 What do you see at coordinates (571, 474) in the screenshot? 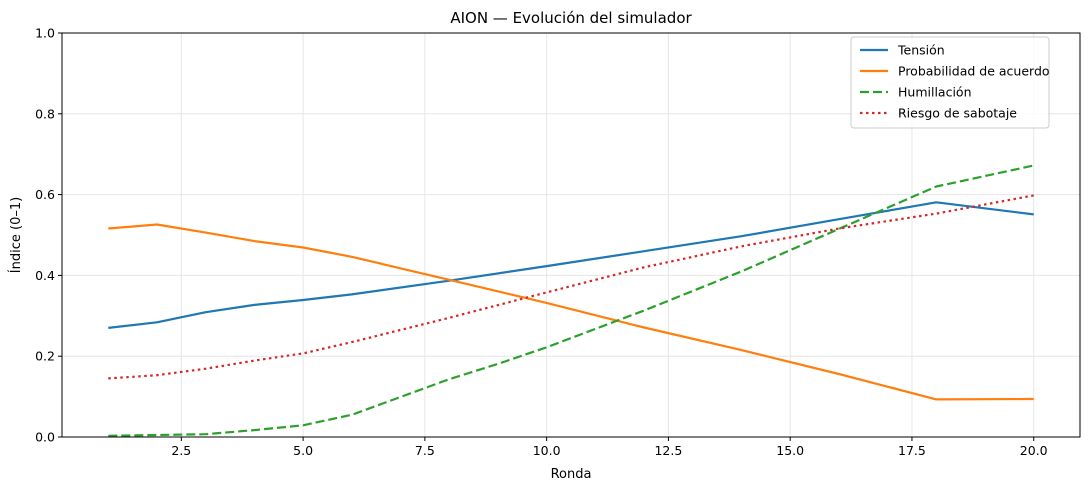
I see `x-axis-label: Ronda` at bounding box center [571, 474].